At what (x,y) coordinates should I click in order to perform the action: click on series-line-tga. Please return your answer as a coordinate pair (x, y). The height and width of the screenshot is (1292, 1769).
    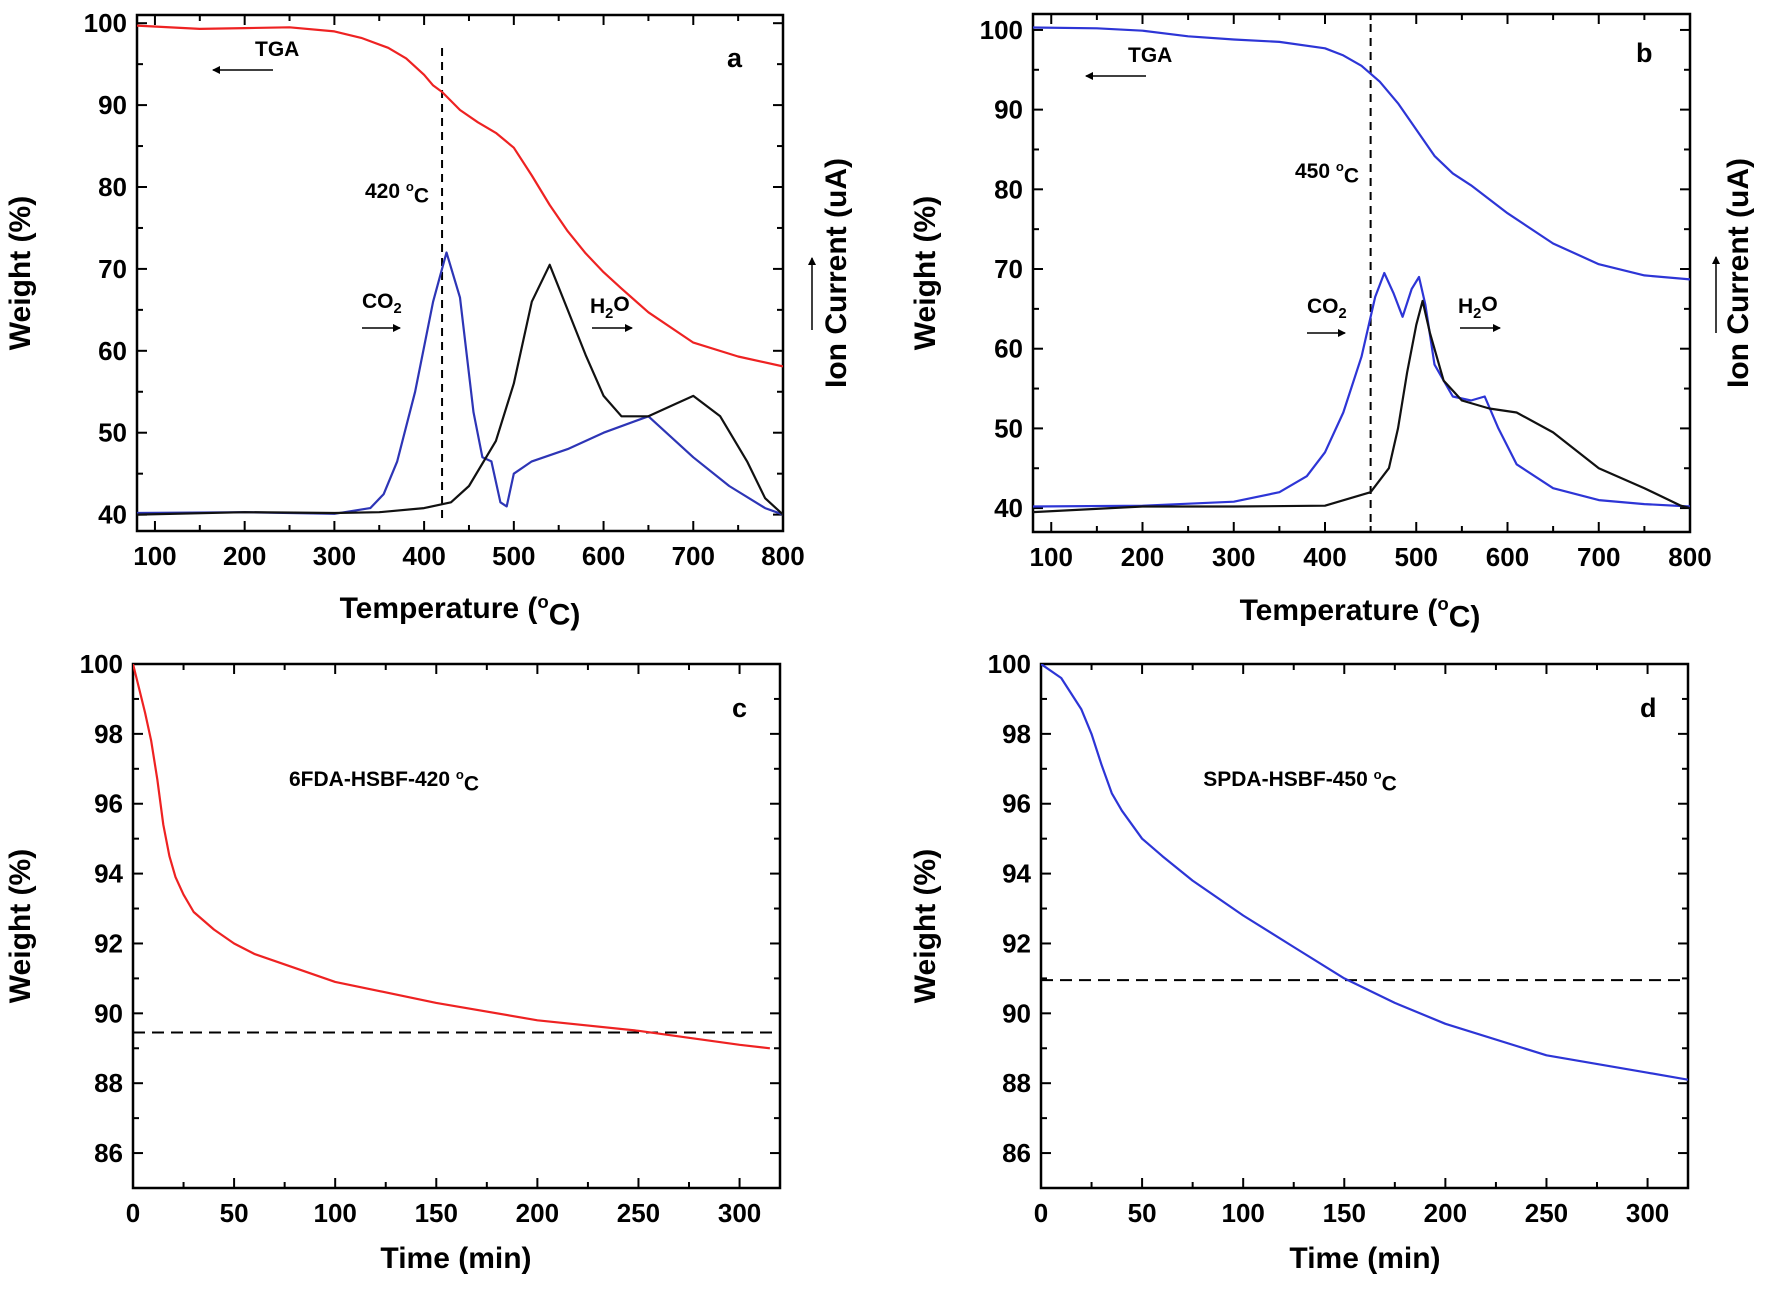
    Looking at the image, I should click on (1361, 153).